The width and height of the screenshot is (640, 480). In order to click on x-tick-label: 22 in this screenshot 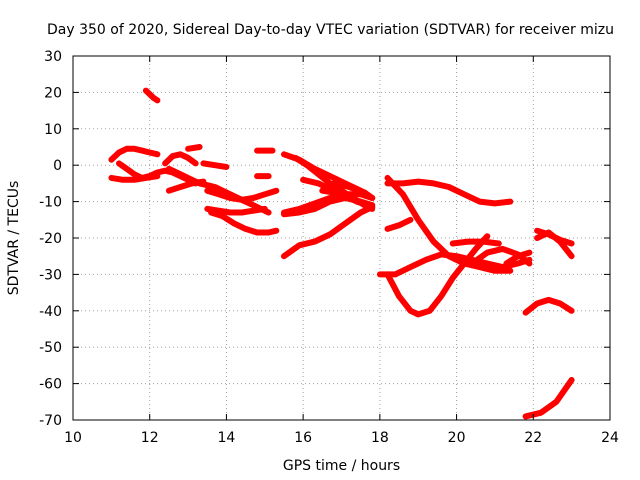, I will do `click(533, 438)`.